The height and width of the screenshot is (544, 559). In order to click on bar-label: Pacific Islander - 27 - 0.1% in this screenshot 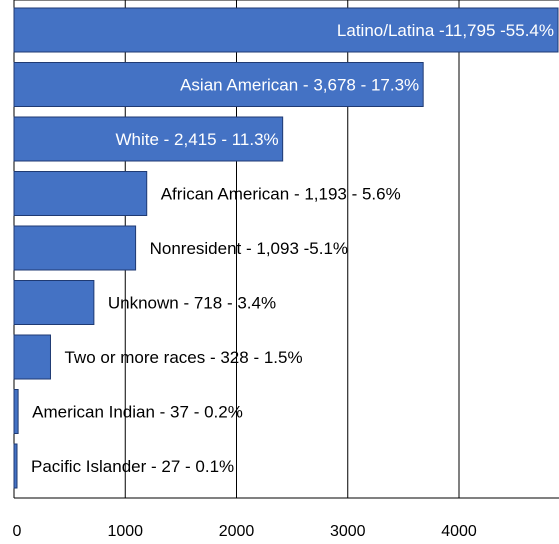, I will do `click(132, 466)`.